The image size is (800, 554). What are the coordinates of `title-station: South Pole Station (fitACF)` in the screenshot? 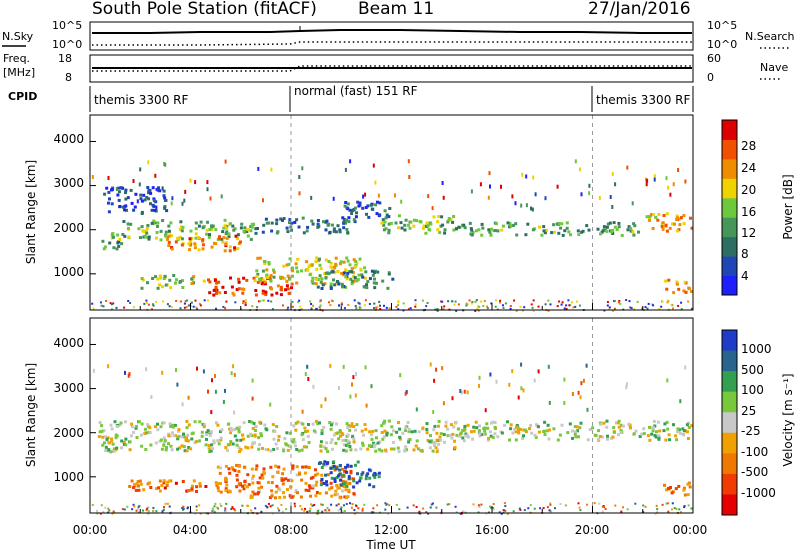 It's located at (204, 9).